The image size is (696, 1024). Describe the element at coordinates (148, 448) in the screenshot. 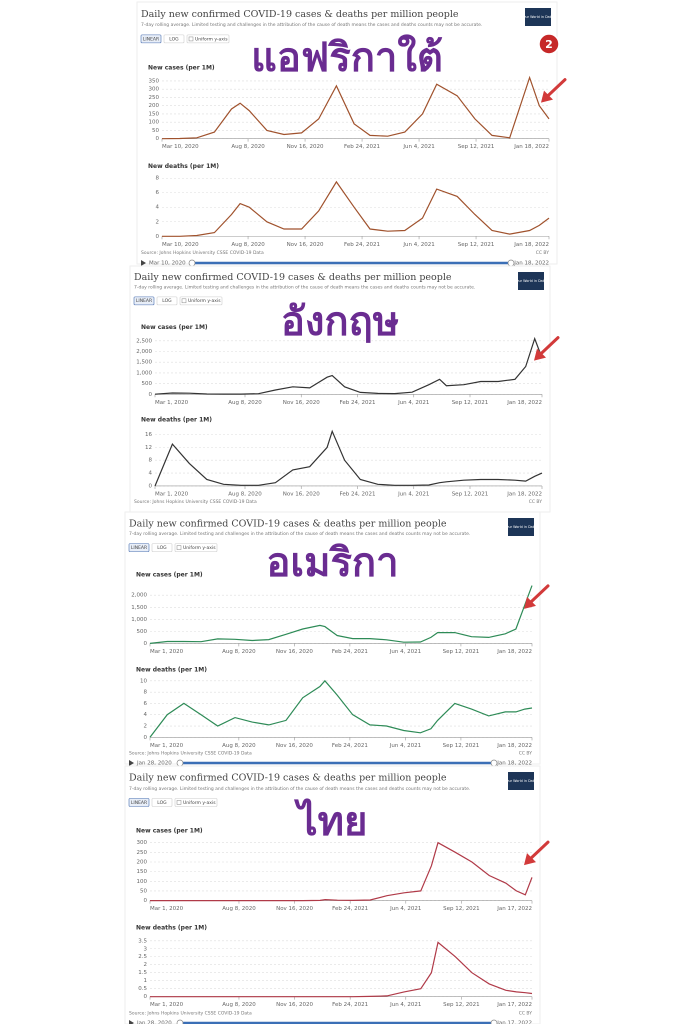

I see `y-tick-label: 12` at that location.